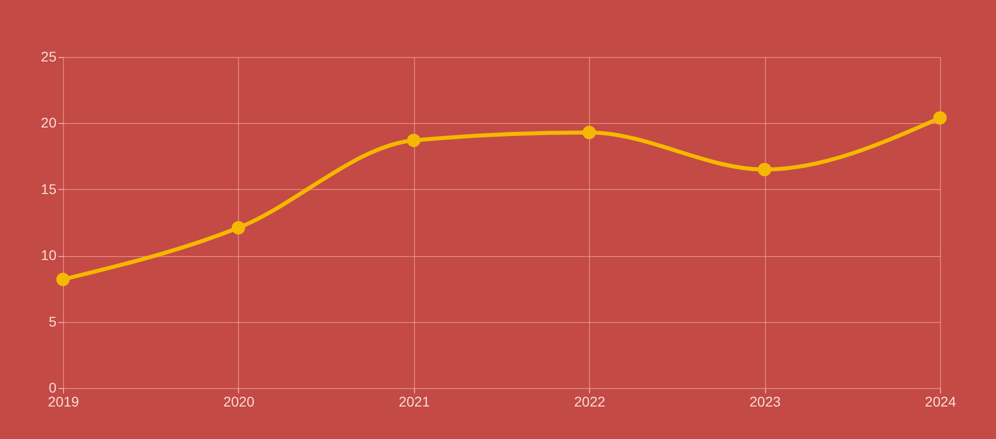 The height and width of the screenshot is (439, 996). I want to click on y-tick-label: 20, so click(48, 122).